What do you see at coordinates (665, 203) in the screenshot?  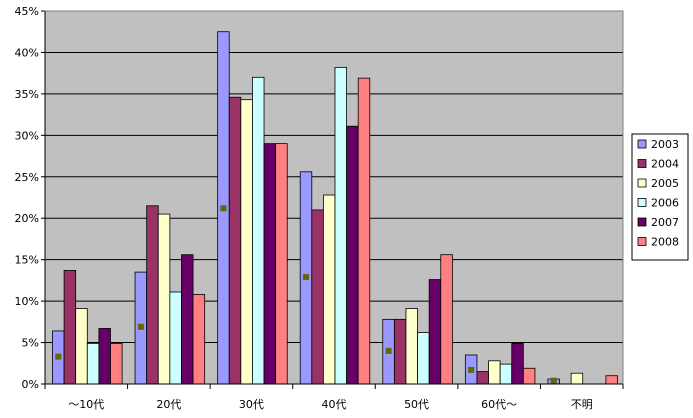 I see `legend-label: 2006` at bounding box center [665, 203].